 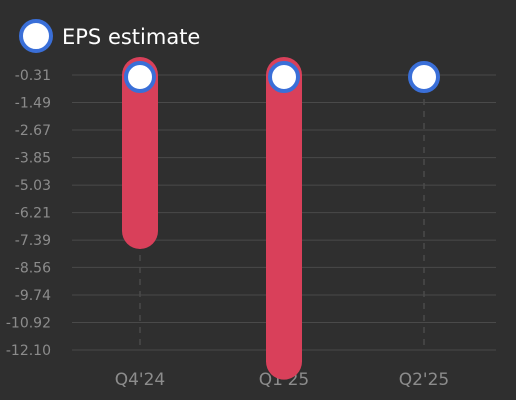 What do you see at coordinates (33, 186) in the screenshot?
I see `y-tick-label: -5.03` at bounding box center [33, 186].